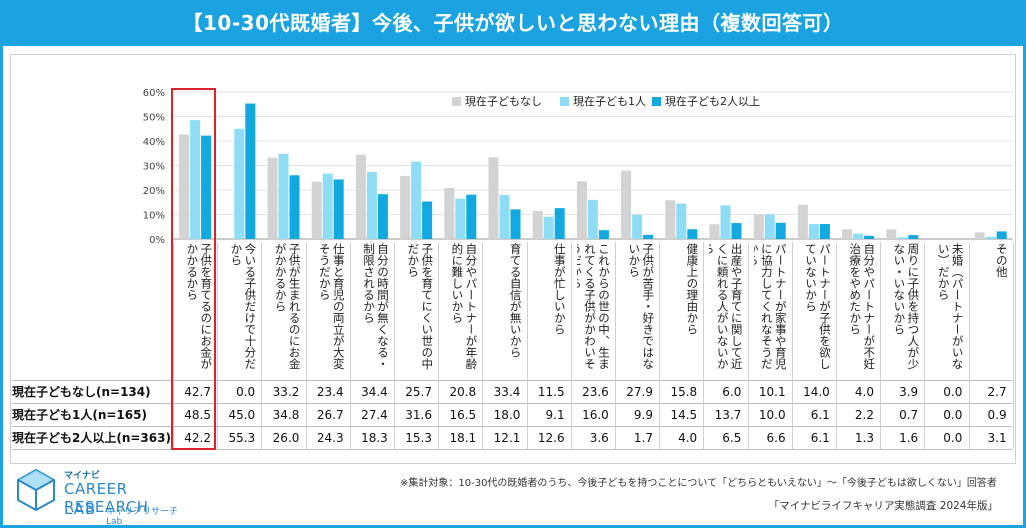  Describe the element at coordinates (816, 392) in the screenshot. I see `table-cell: 14.0` at that location.